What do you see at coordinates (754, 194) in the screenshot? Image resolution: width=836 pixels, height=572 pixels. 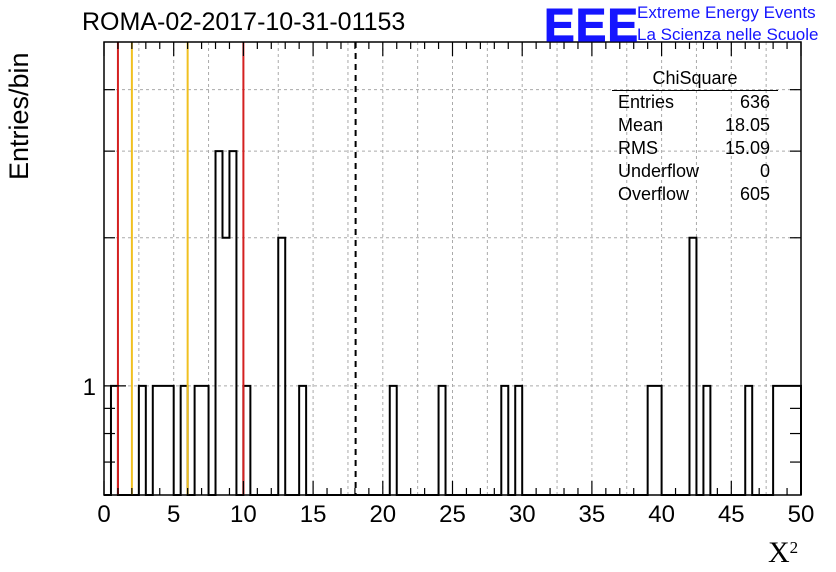 I see `stats-value: 605` at bounding box center [754, 194].